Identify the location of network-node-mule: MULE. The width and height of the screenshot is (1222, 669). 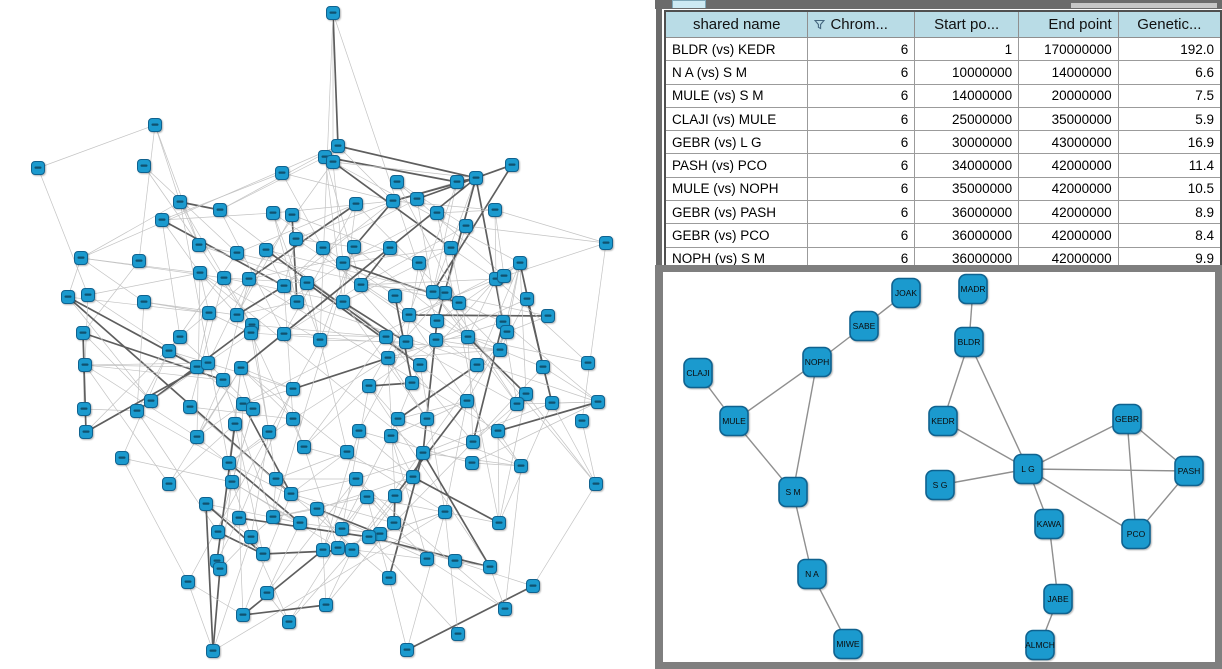
(734, 421).